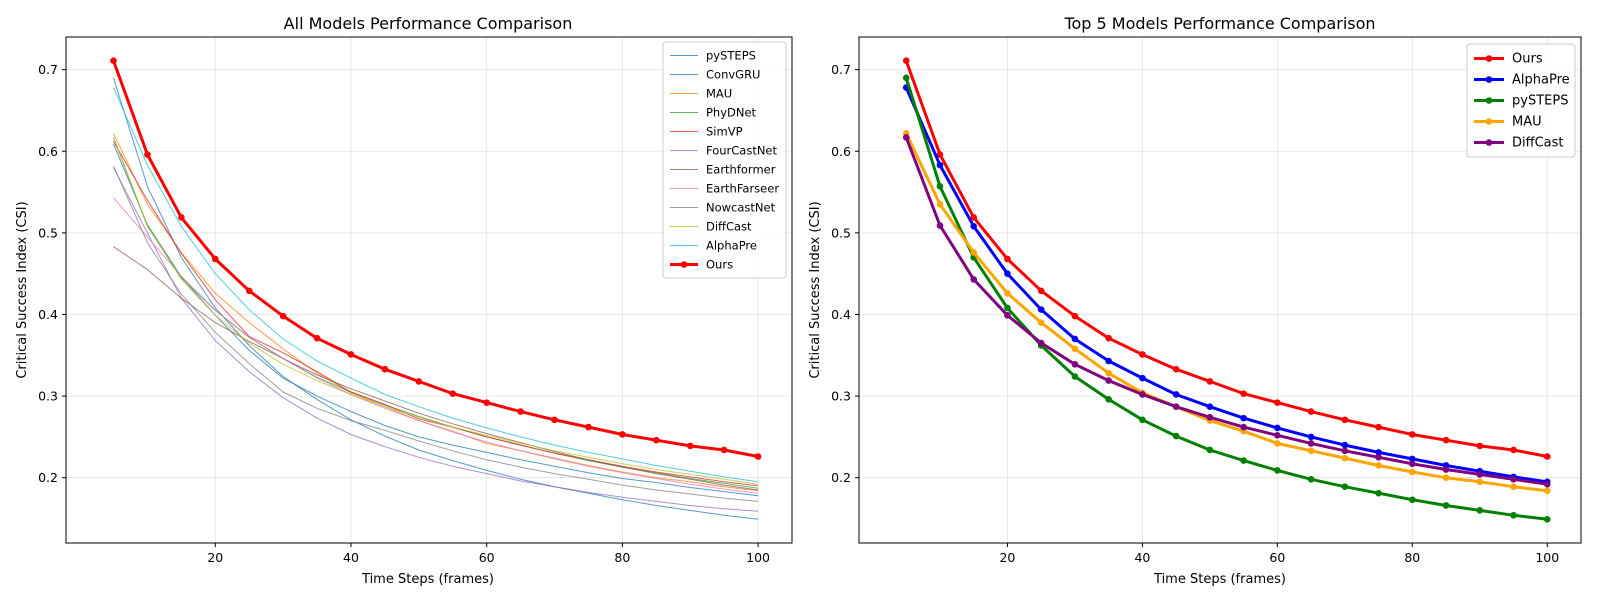  I want to click on left-chart-legend-label: Earthformer, so click(741, 170).